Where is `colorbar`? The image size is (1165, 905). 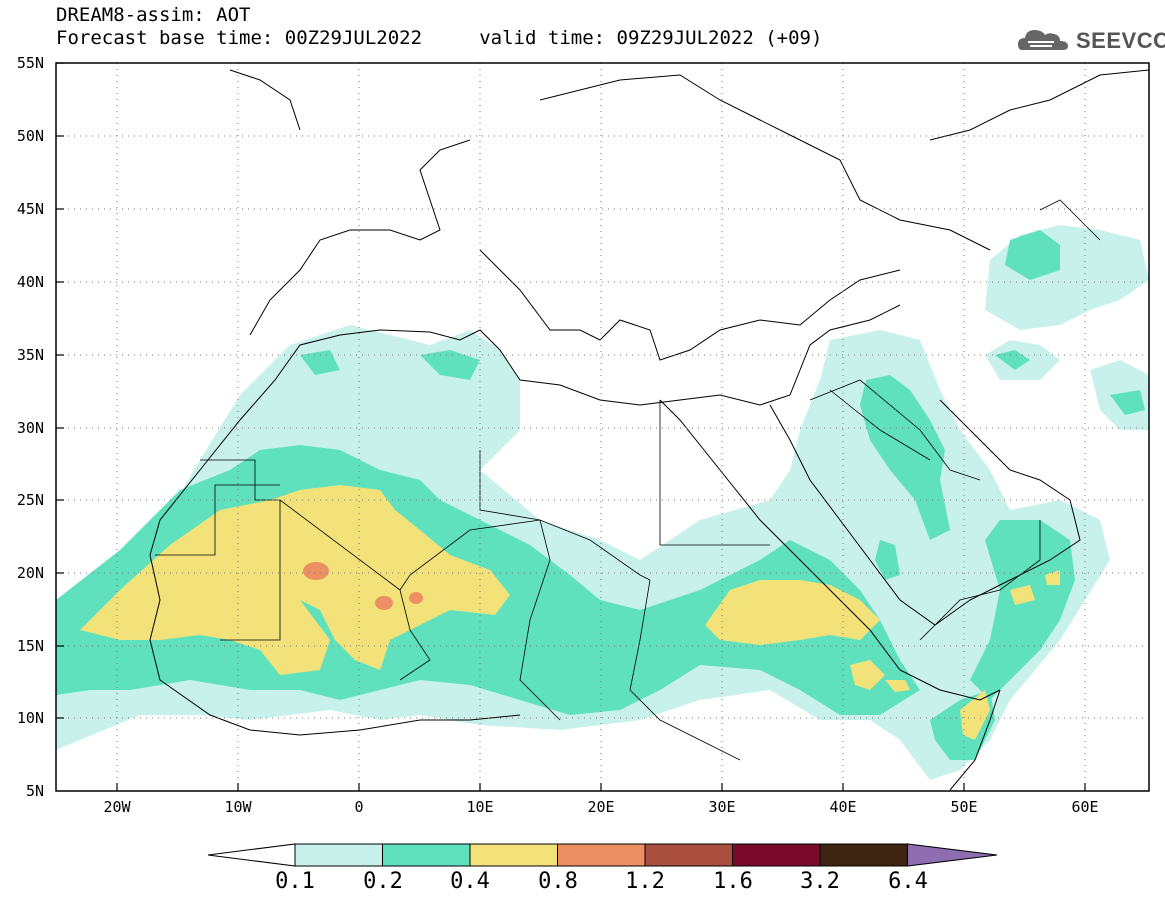 colorbar is located at coordinates (602, 855).